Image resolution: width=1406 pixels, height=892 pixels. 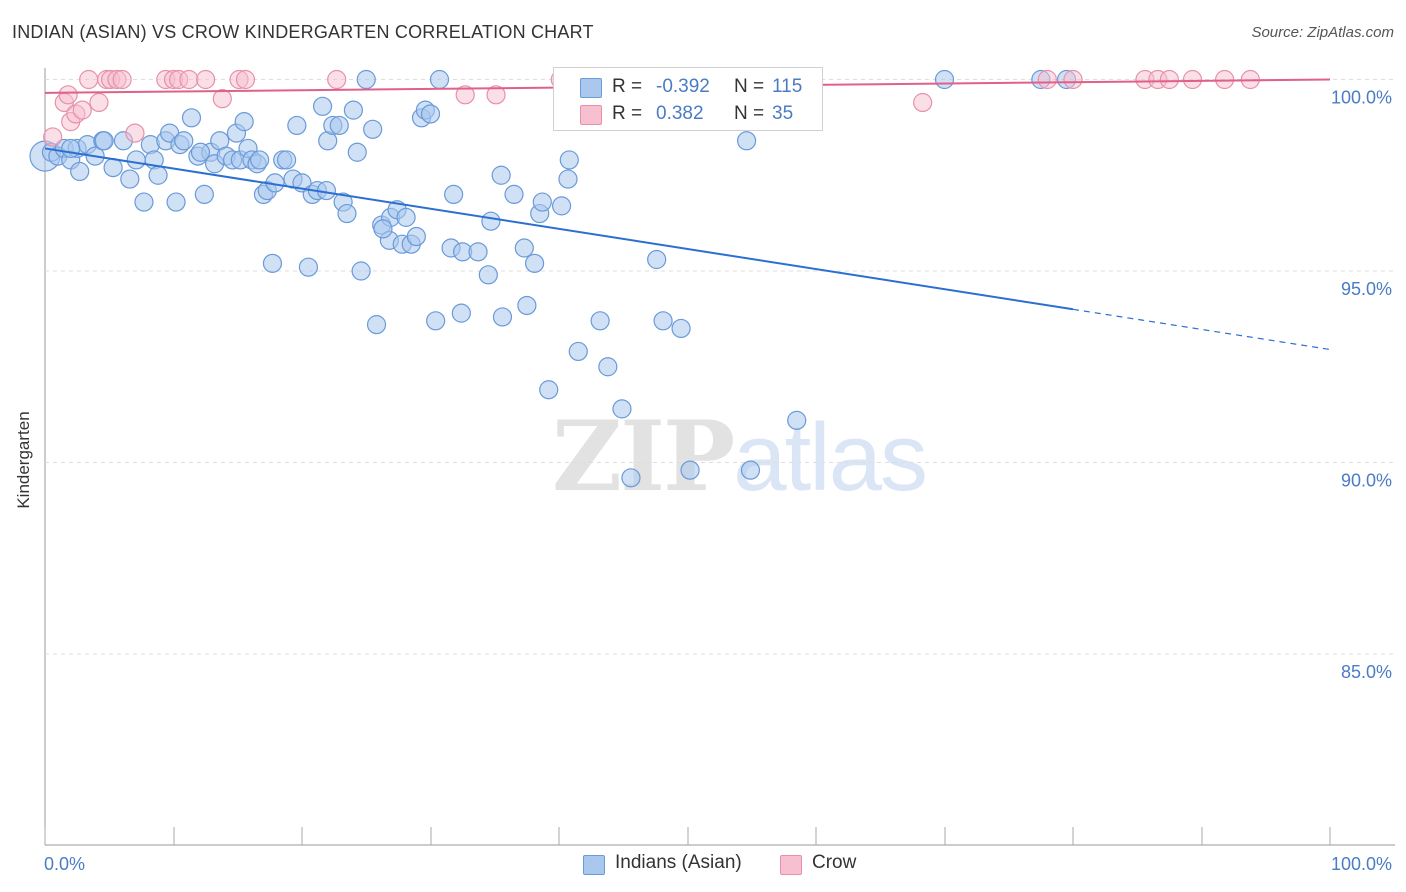 What do you see at coordinates (834, 862) in the screenshot?
I see `legend-label-crow: Crow` at bounding box center [834, 862].